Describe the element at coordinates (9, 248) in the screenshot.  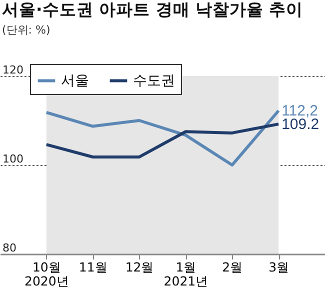
I see `y-tick-label: 80` at that location.